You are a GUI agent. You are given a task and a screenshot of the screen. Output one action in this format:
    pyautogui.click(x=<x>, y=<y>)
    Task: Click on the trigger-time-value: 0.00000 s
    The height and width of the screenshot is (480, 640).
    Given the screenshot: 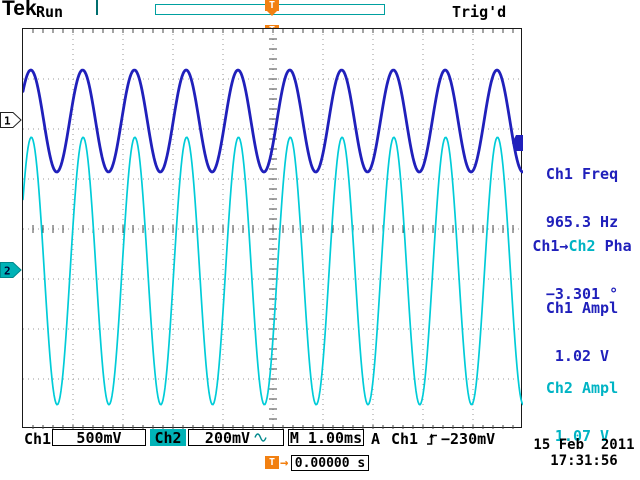 What is the action you would take?
    pyautogui.click(x=330, y=463)
    